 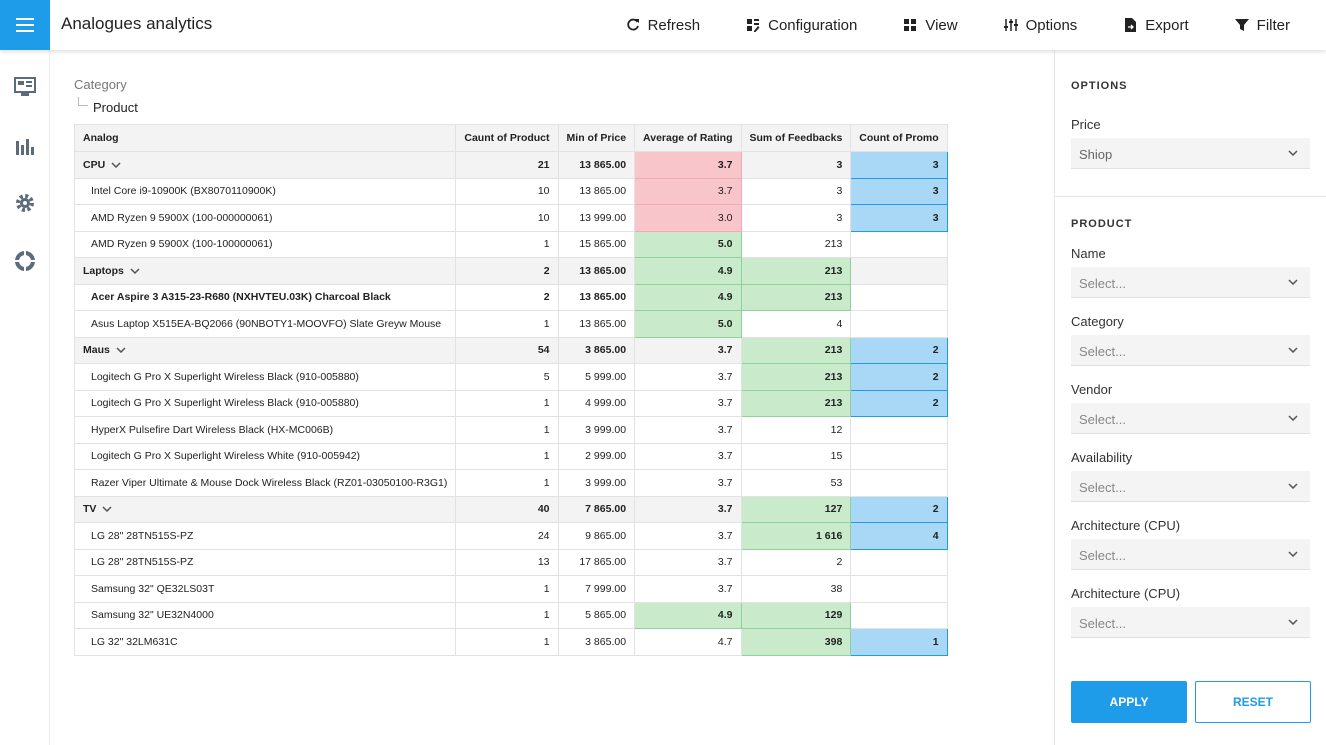 I want to click on reset-button: RESET, so click(x=1253, y=702).